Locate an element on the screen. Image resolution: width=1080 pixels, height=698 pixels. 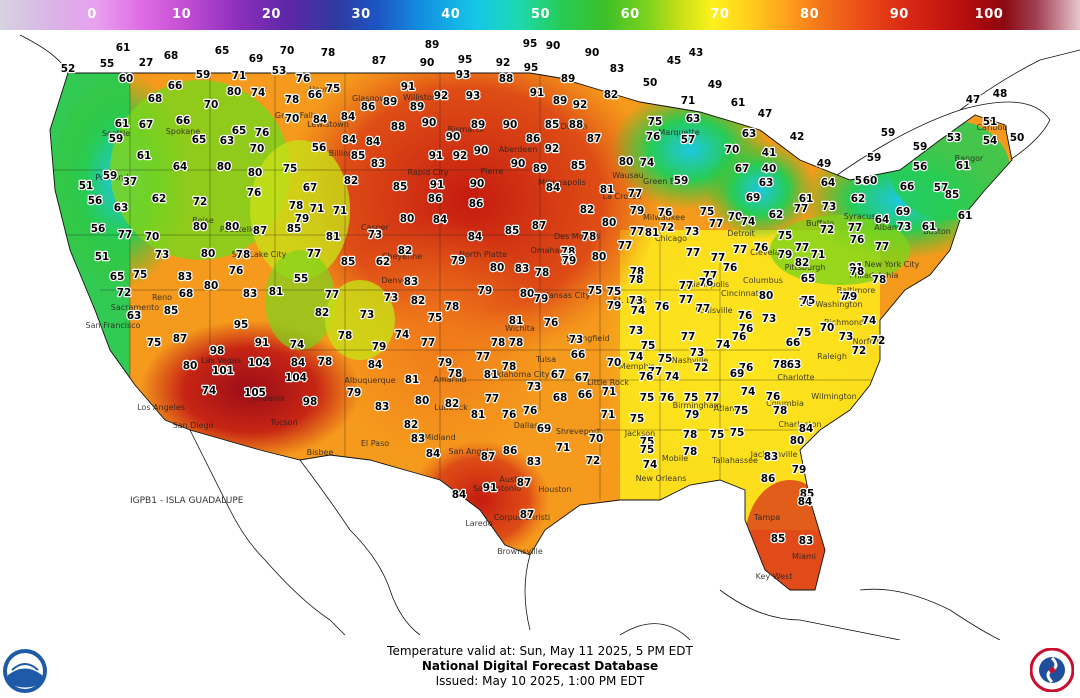
city-label: Marquette is located at coordinates (678, 132).